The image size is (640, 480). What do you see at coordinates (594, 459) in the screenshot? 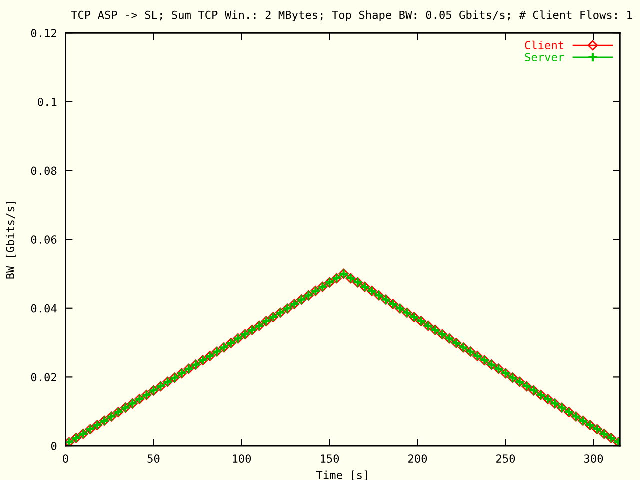
I see `x-tick-label: 300` at bounding box center [594, 459].